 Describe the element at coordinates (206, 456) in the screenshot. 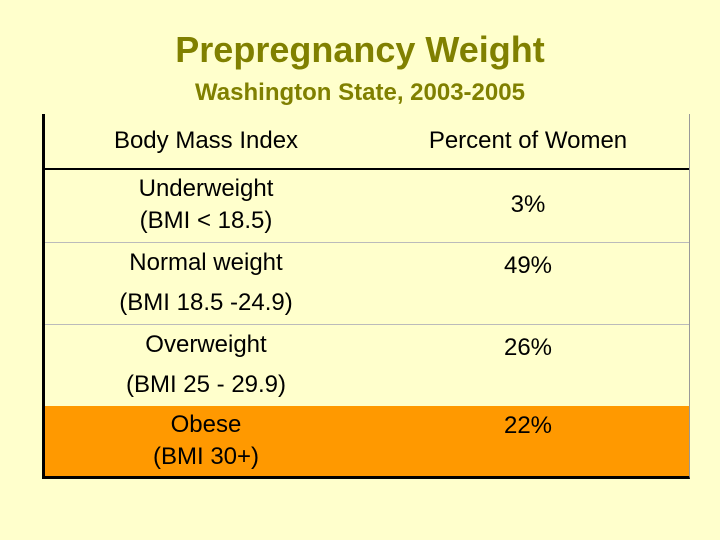

I see `bmi-range: (BMI 30+)` at that location.